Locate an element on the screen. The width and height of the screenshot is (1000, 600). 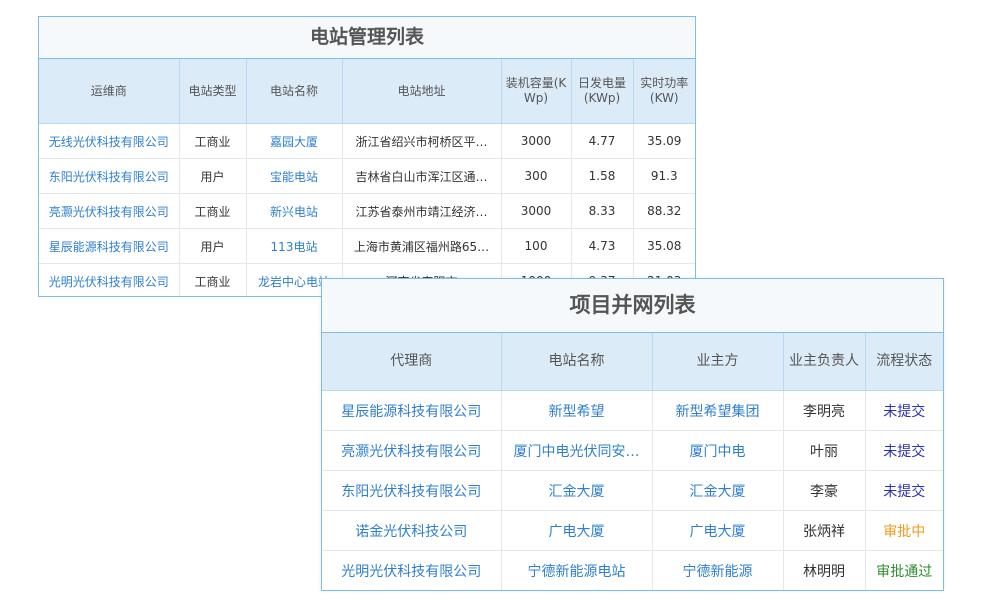
table-cell: 4.73 is located at coordinates (602, 246).